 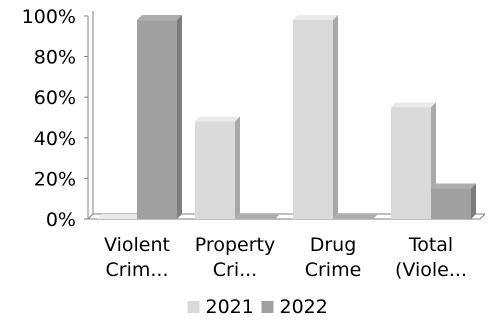 What do you see at coordinates (257, 307) in the screenshot?
I see `legend: 2021 2022` at bounding box center [257, 307].